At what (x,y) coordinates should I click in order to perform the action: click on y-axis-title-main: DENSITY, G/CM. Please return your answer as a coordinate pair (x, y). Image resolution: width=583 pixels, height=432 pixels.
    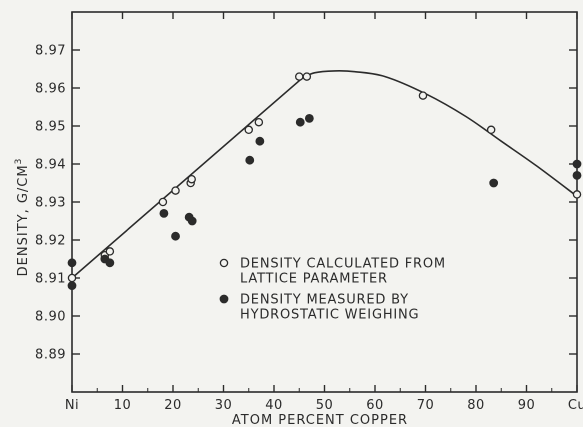
    Looking at the image, I should click on (23, 220).